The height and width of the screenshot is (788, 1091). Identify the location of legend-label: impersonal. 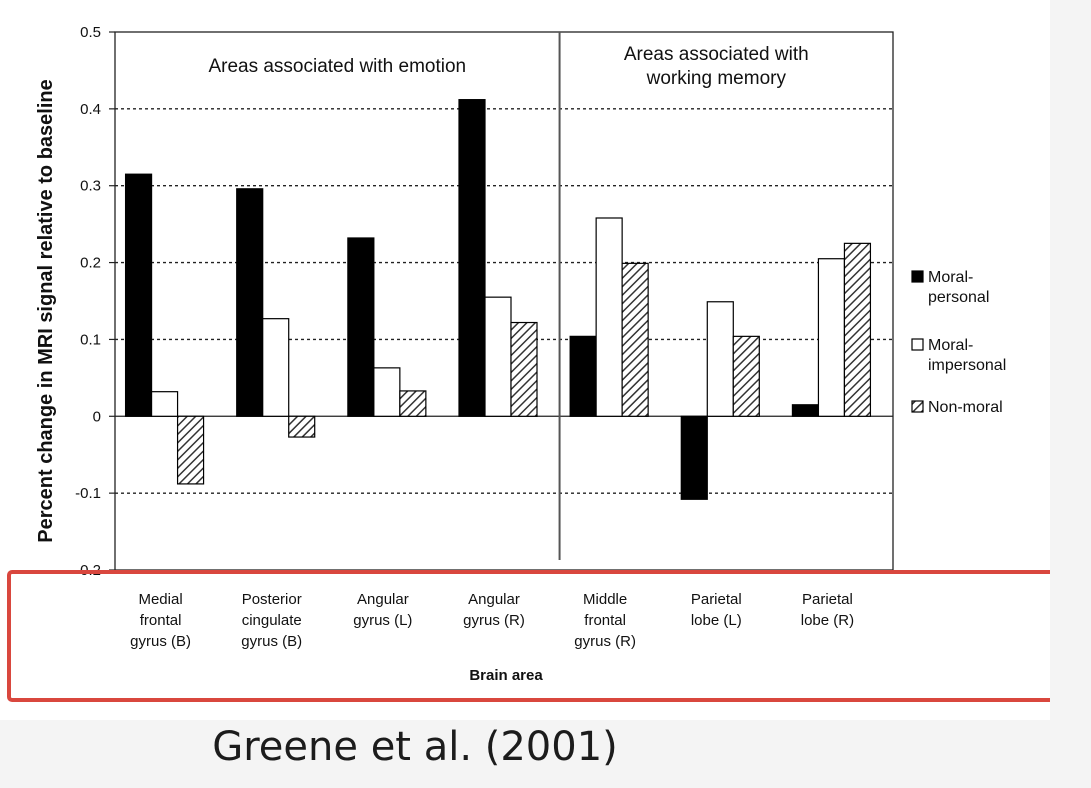
(967, 365).